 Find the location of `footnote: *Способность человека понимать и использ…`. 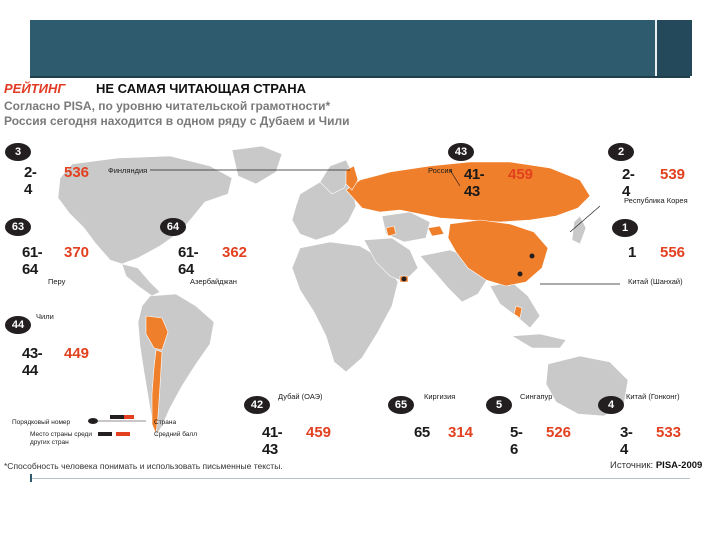

footnote: *Способность человека понимать и использ… is located at coordinates (143, 466).